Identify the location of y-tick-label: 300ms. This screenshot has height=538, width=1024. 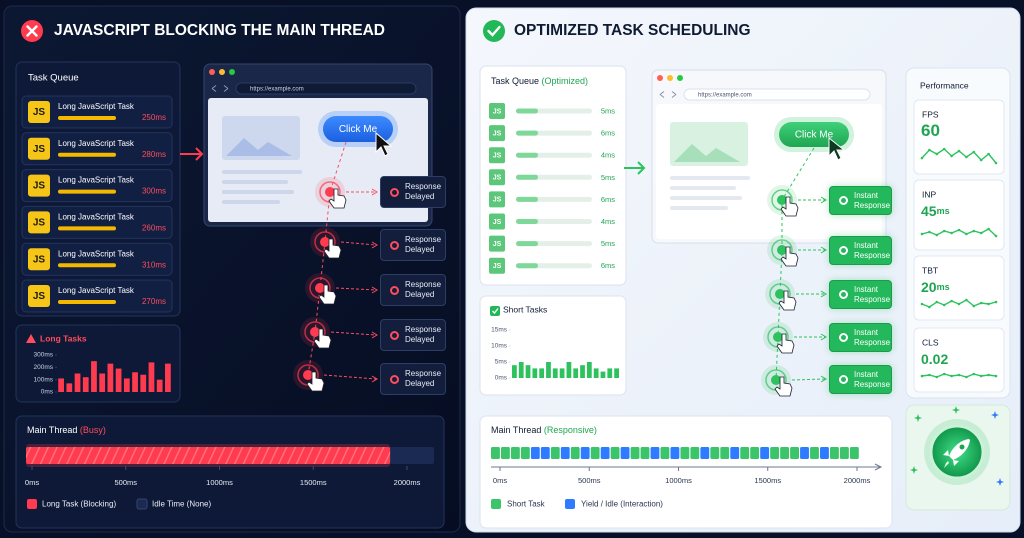
(43, 355).